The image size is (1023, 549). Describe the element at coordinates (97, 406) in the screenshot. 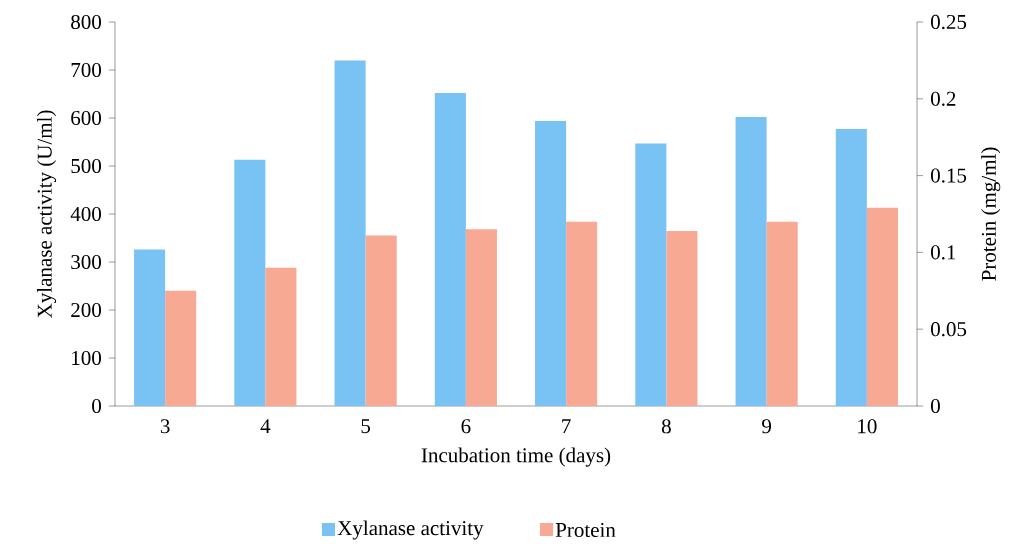

I see `y-tick-label: 0` at that location.